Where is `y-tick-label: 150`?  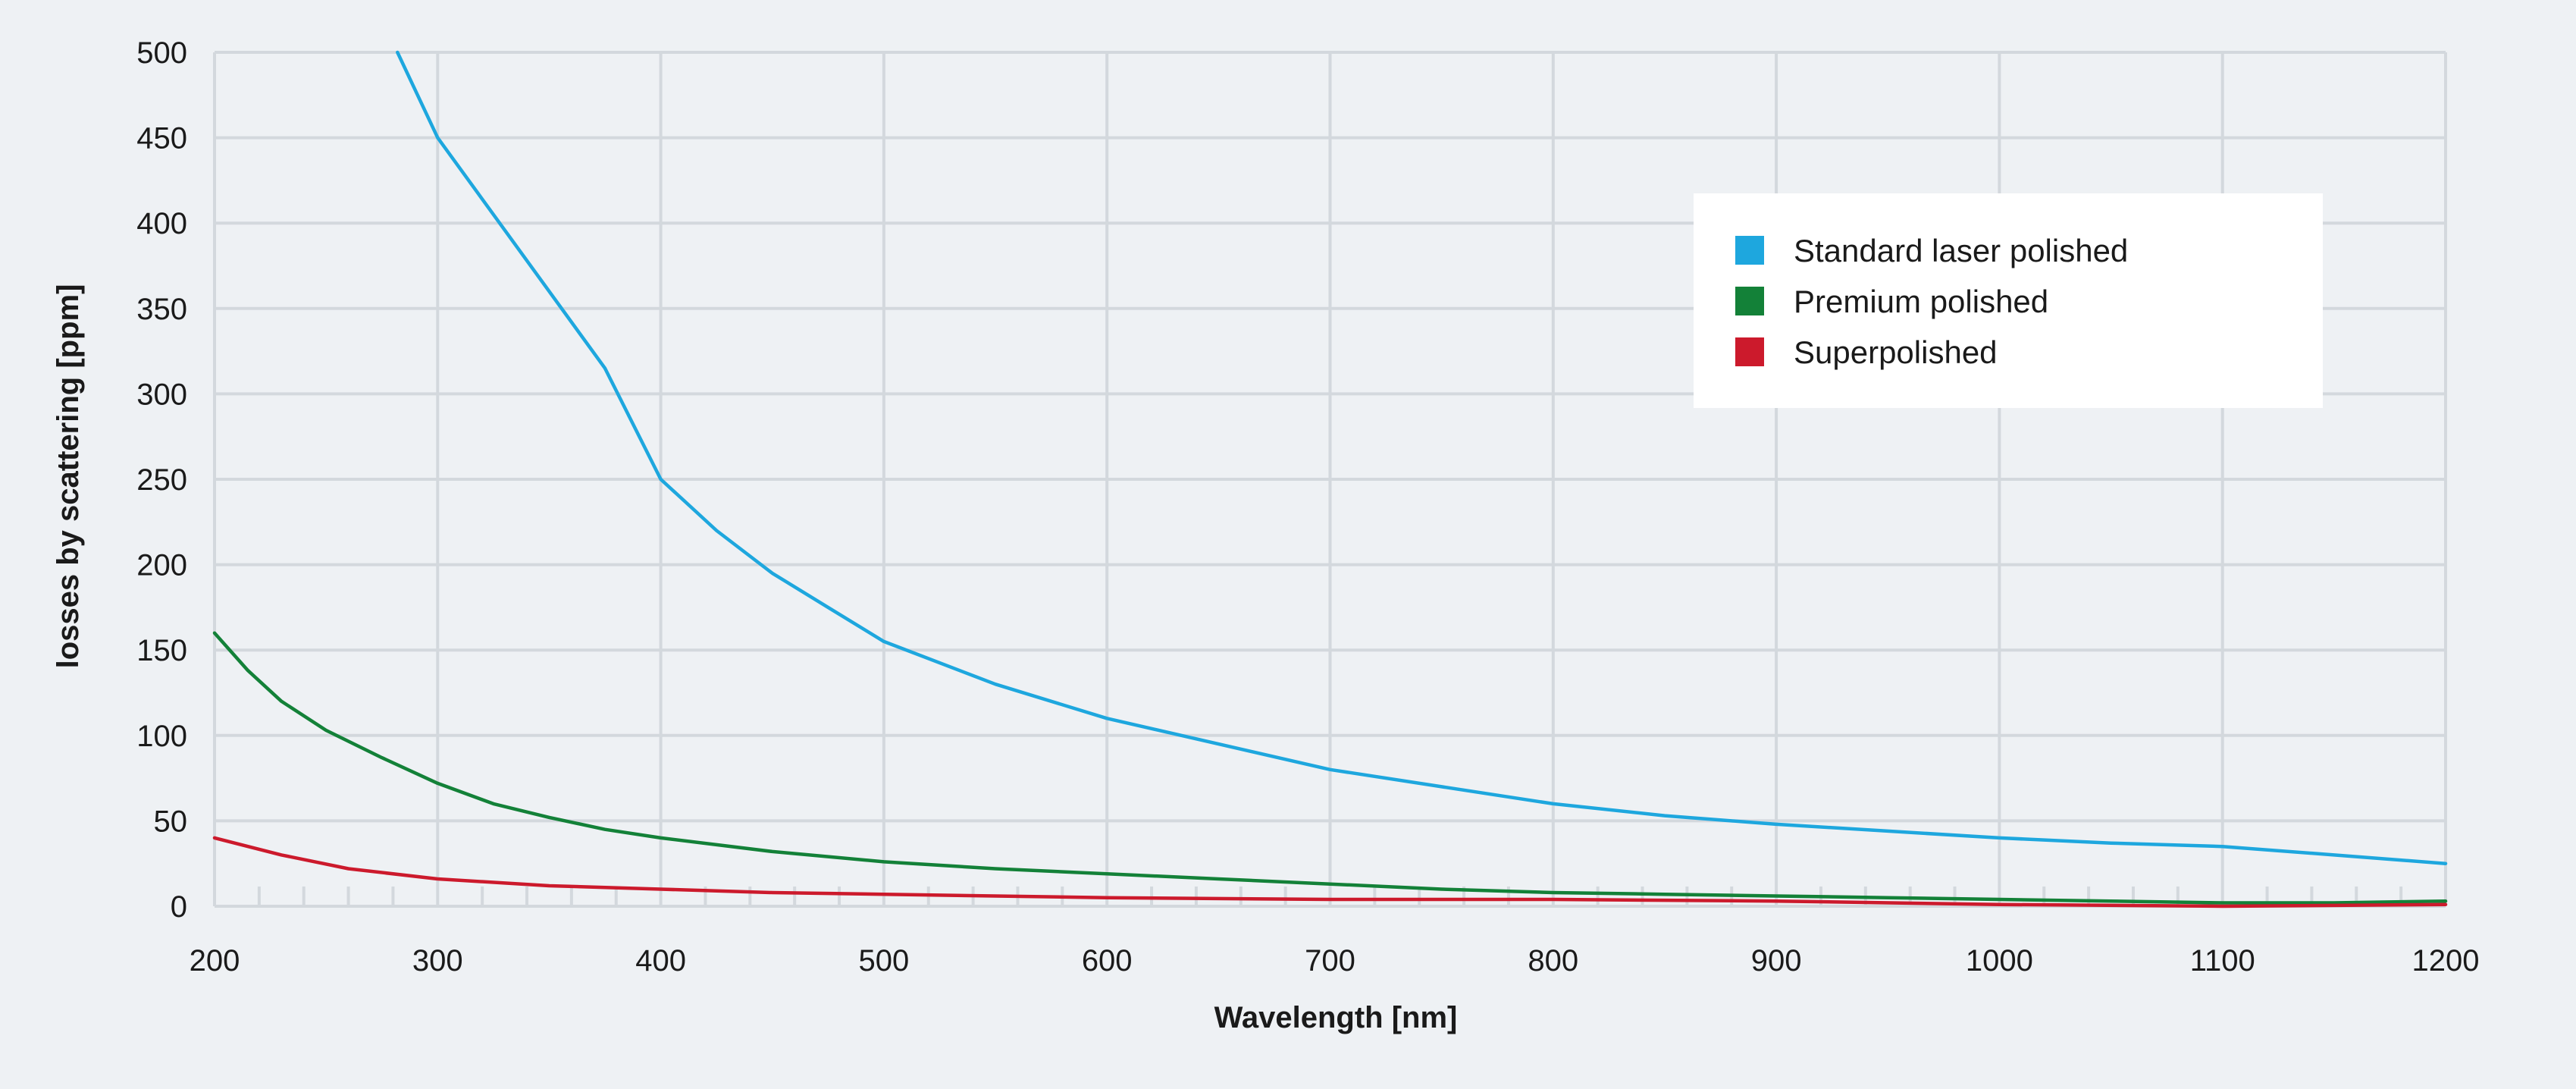
y-tick-label: 150 is located at coordinates (162, 650).